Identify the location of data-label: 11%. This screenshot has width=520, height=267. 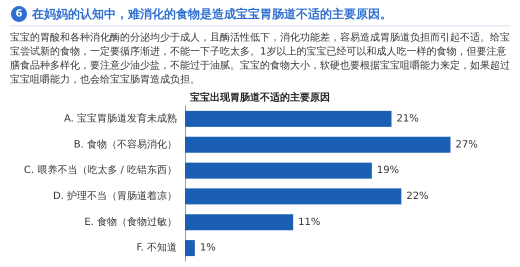
(309, 222).